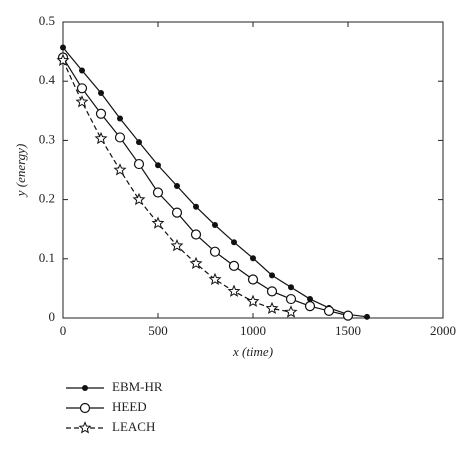 The width and height of the screenshot is (474, 450). Describe the element at coordinates (253, 330) in the screenshot. I see `x-tick-label: 1000` at that location.